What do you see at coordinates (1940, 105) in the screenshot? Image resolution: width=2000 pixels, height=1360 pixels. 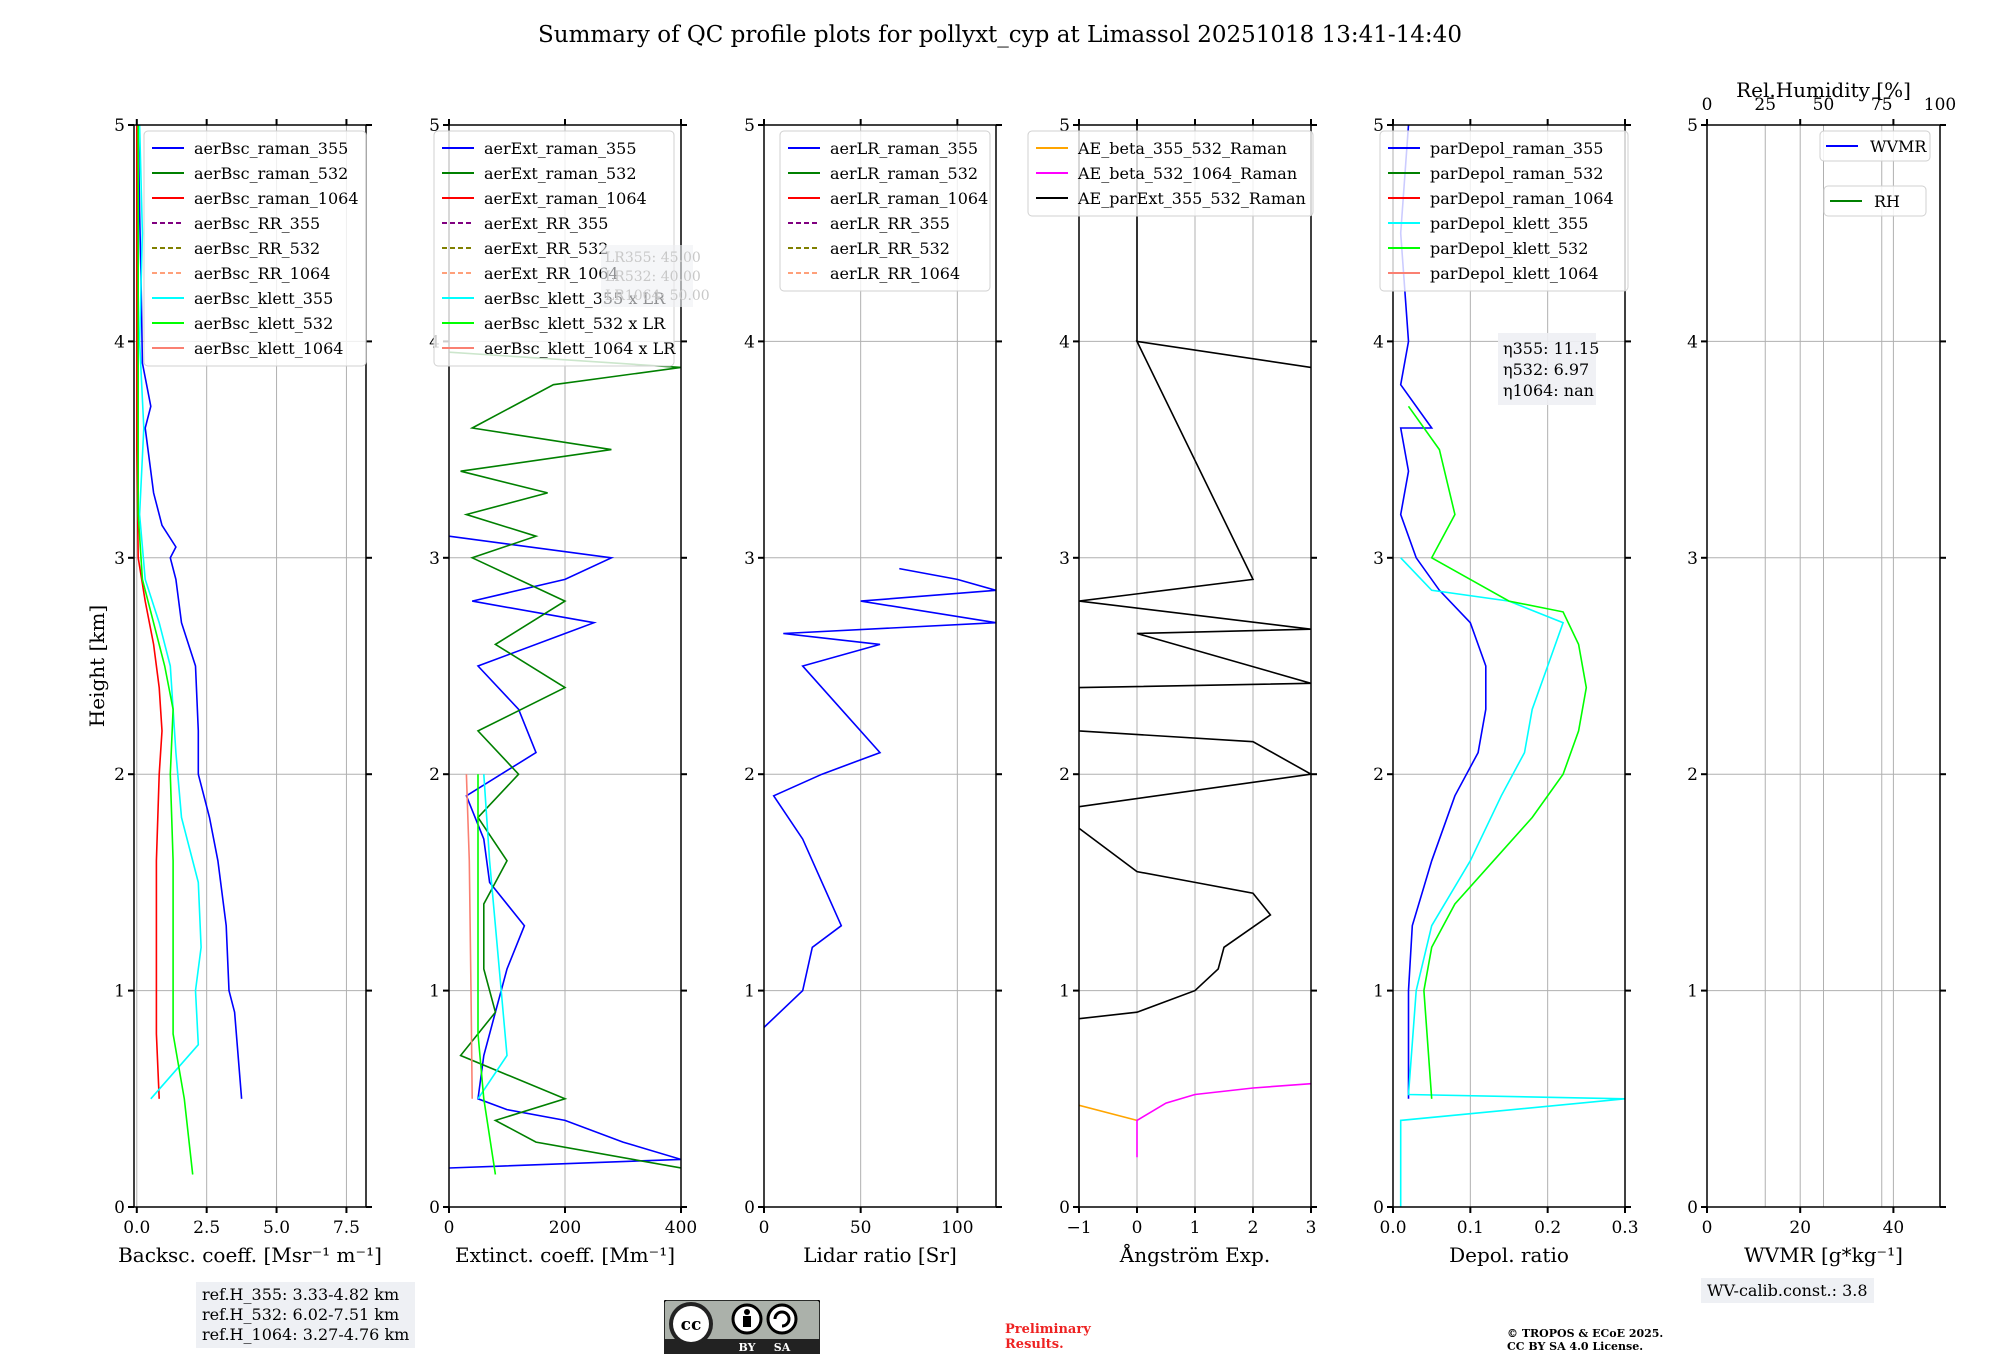 I see `top-x-tick-label: 100` at bounding box center [1940, 105].